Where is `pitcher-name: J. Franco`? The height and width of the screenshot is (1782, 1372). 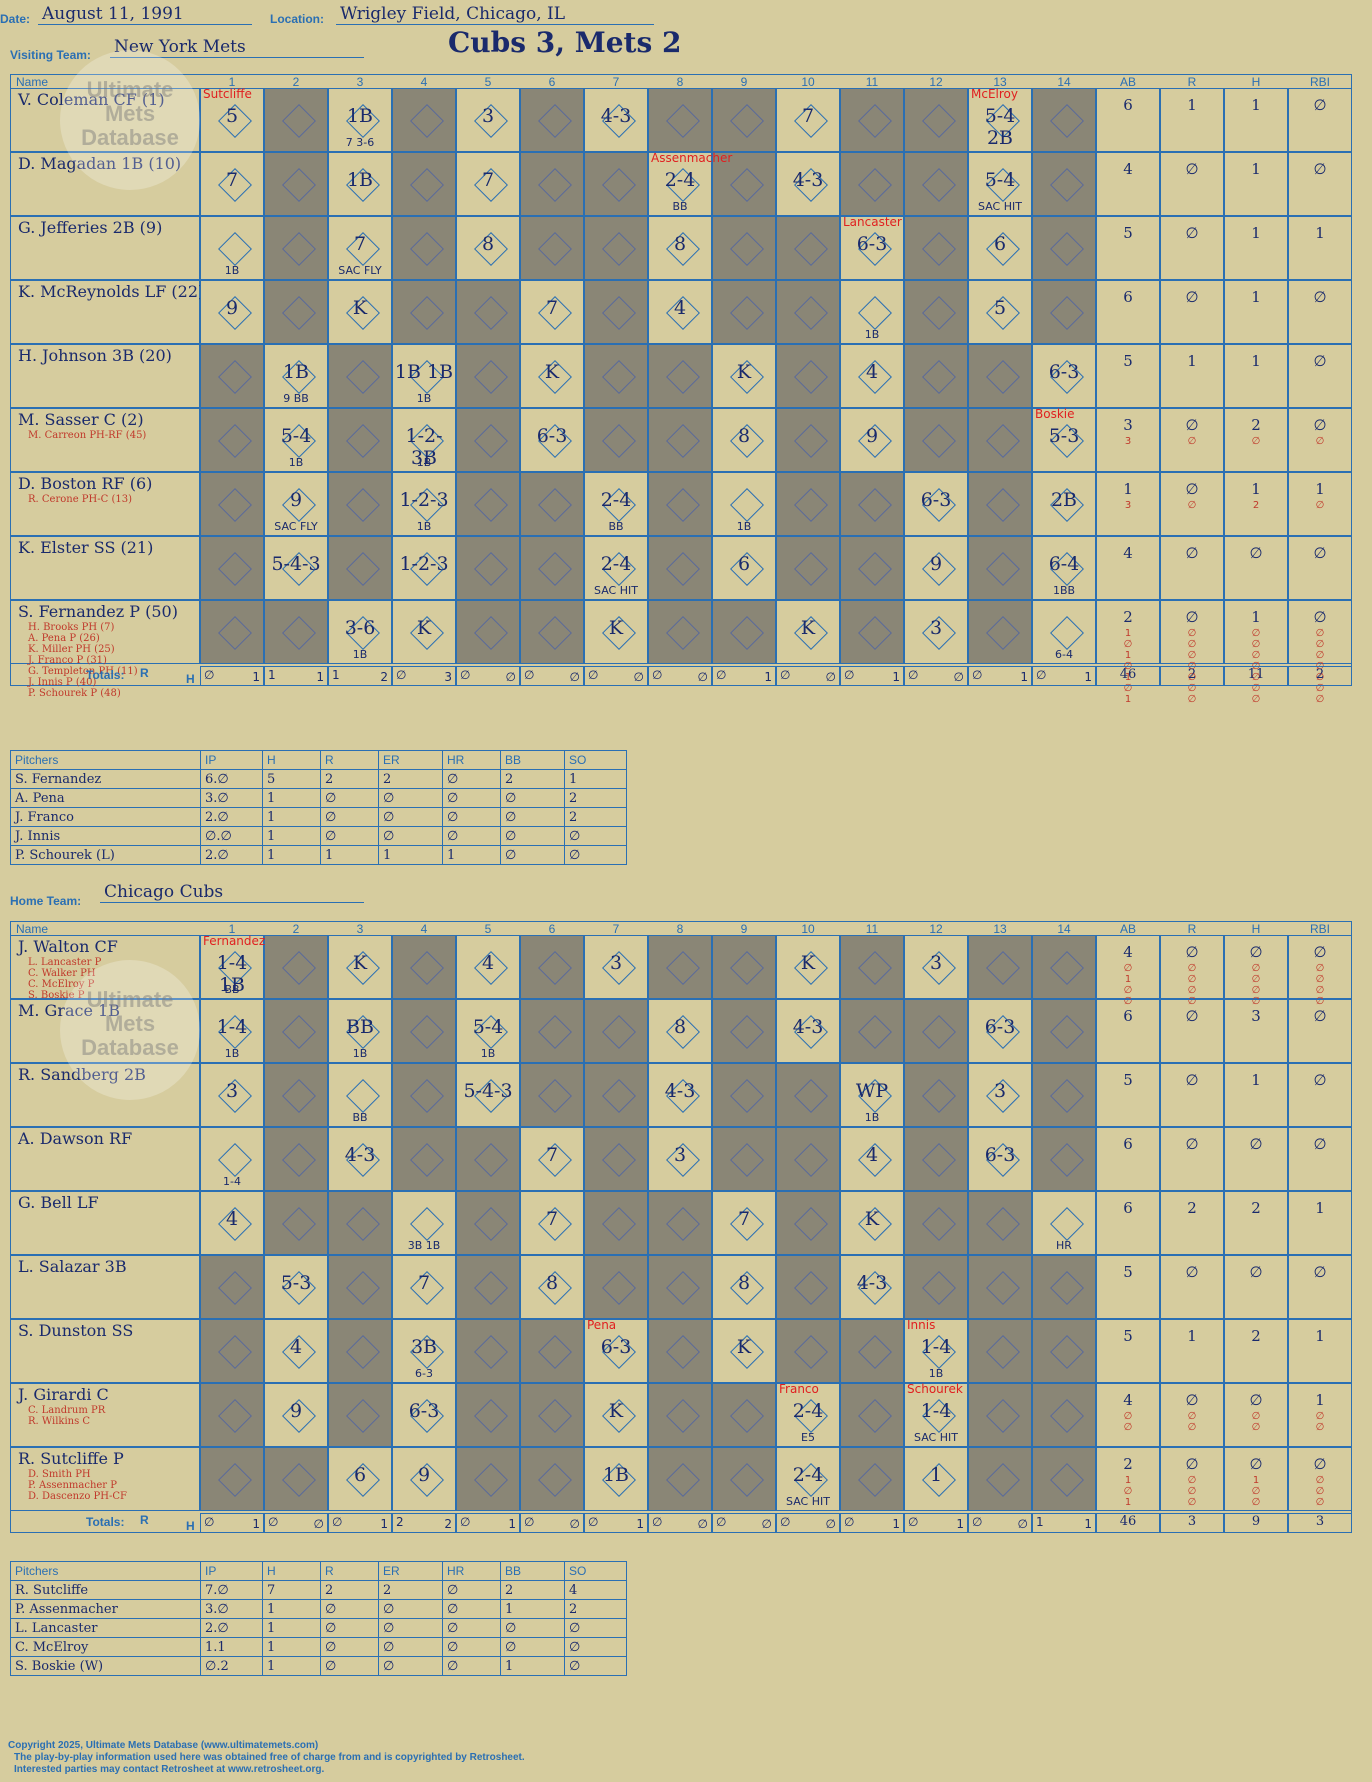 pitcher-name: J. Franco is located at coordinates (105, 817).